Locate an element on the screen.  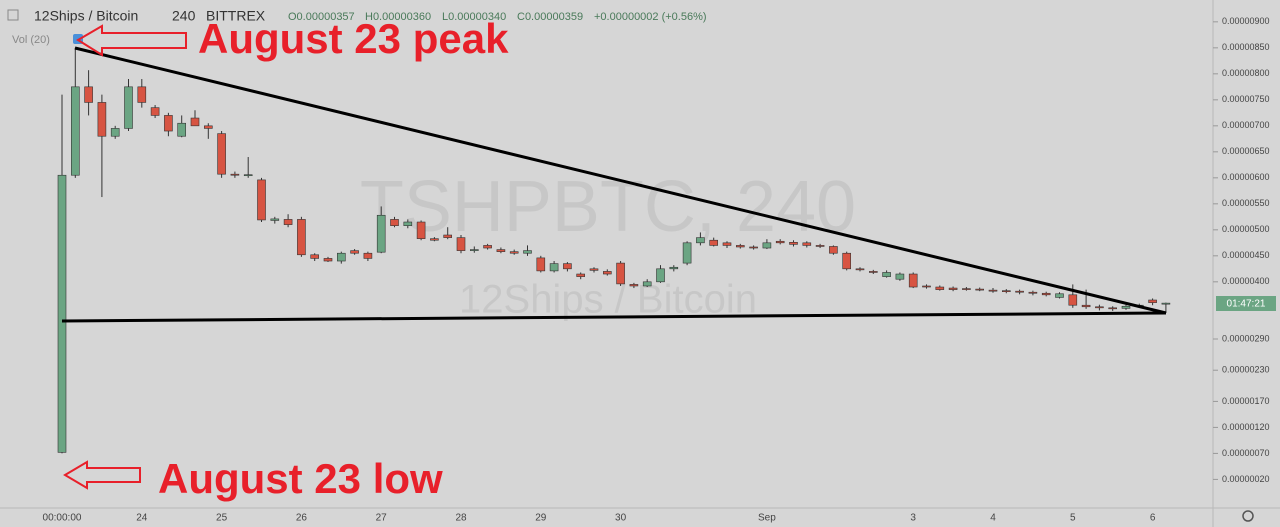
x-tick-label: 5 is located at coordinates (1073, 518).